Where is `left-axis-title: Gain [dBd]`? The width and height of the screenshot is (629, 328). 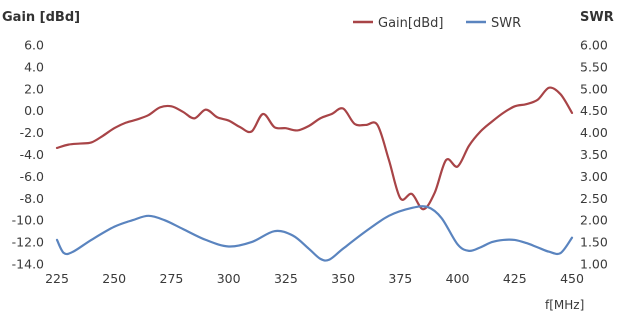 left-axis-title: Gain [dBd] is located at coordinates (41, 17).